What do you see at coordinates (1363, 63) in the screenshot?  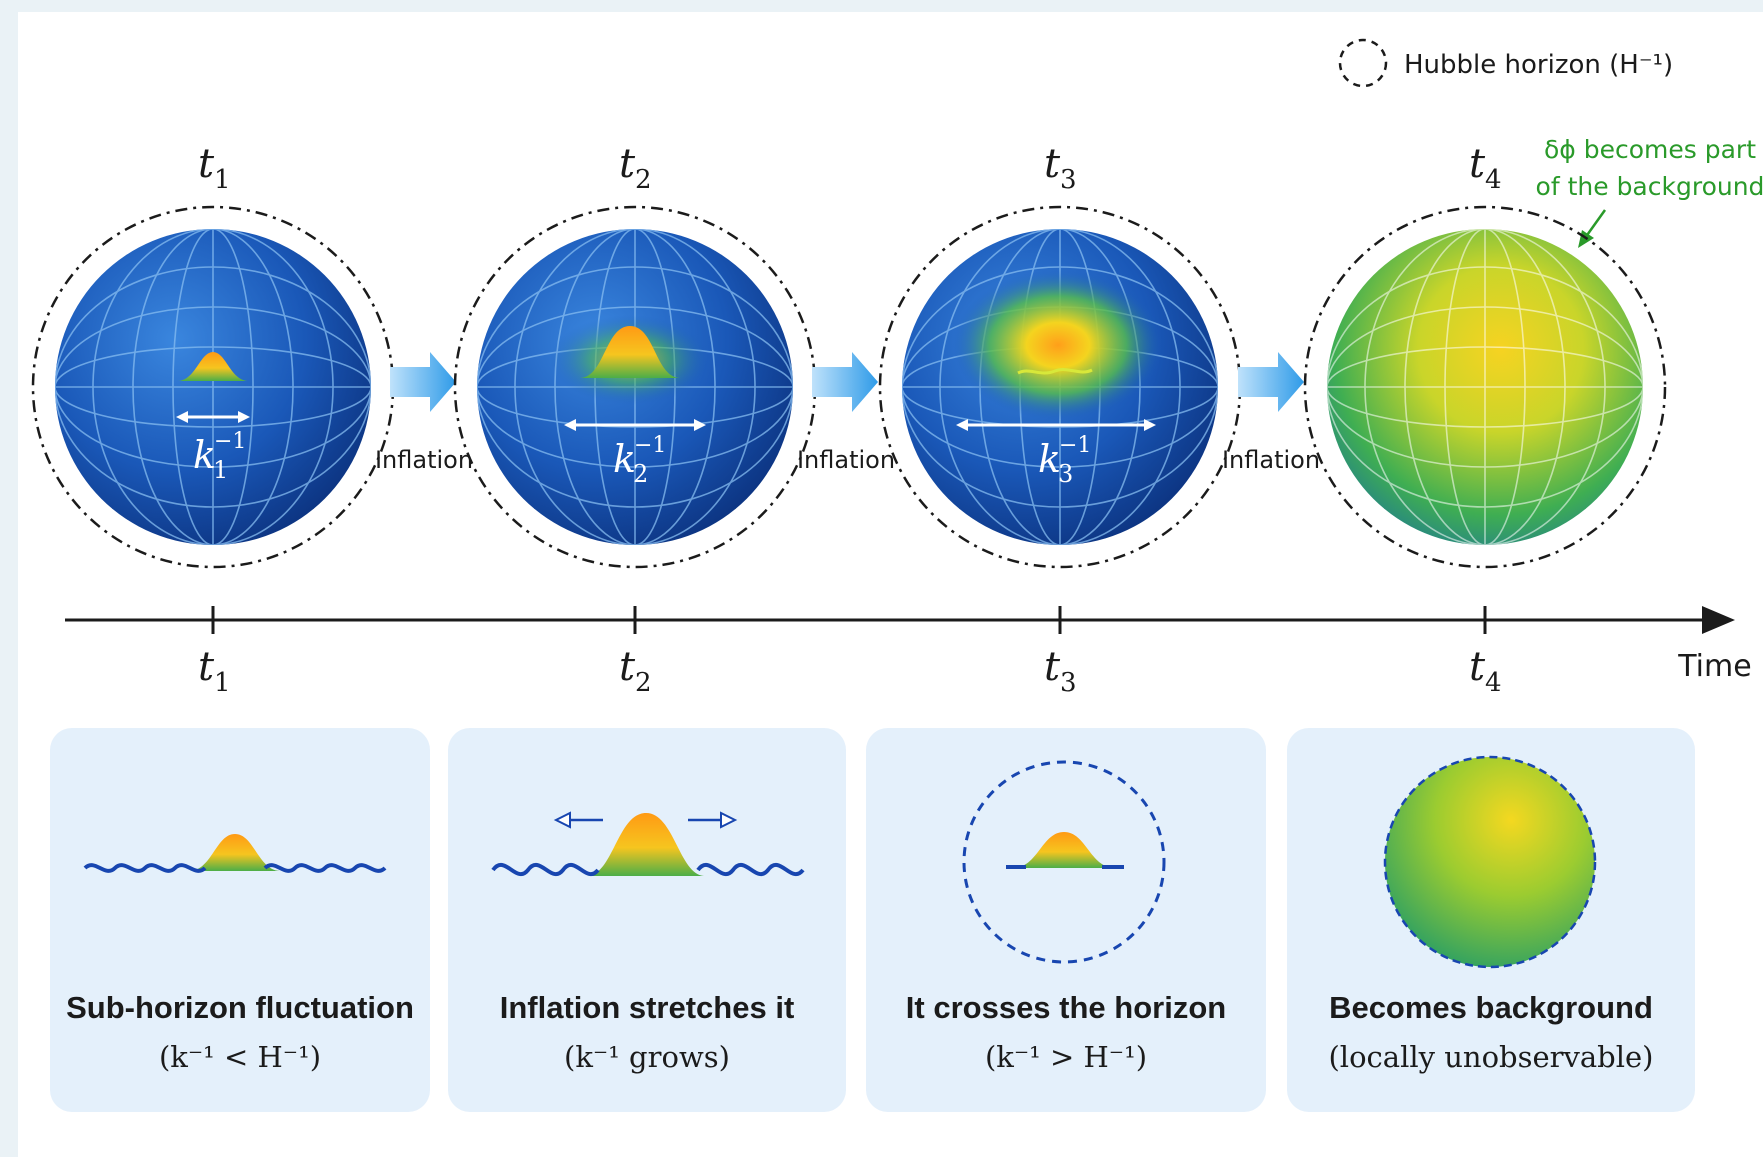 I see `legend-horizon-icon` at bounding box center [1363, 63].